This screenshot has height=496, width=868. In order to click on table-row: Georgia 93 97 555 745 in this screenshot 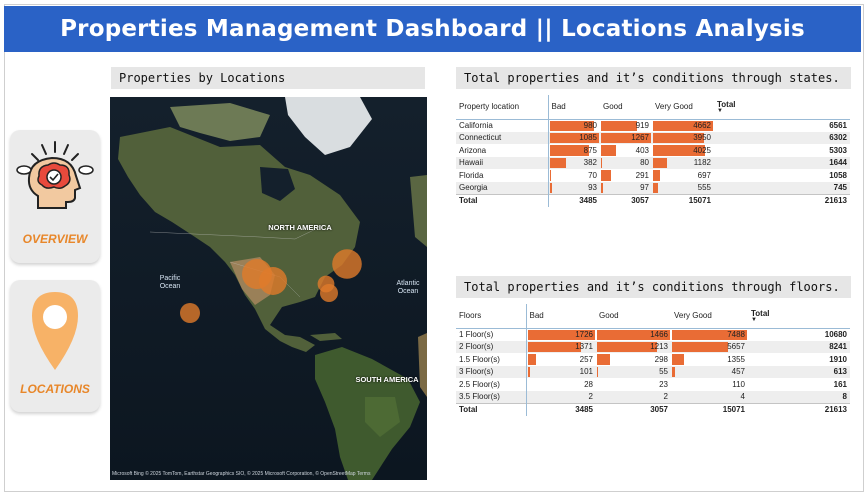, I will do `click(653, 187)`.